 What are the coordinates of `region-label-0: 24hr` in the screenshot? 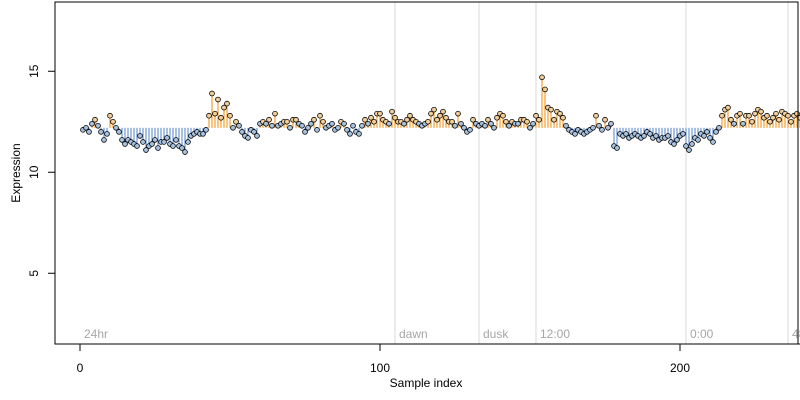 It's located at (96, 334).